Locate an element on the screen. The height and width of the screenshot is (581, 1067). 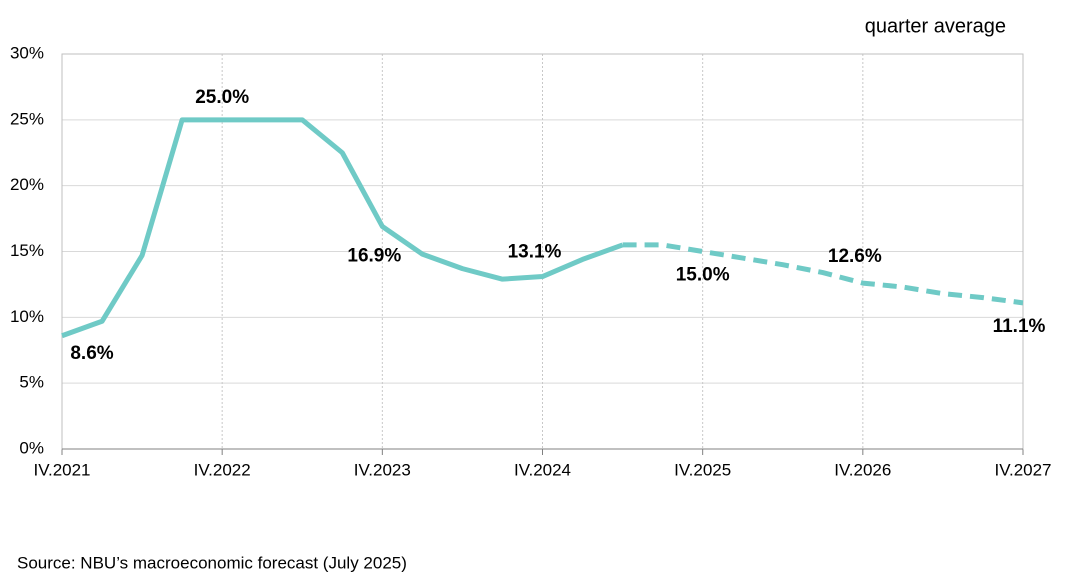
series-line is located at coordinates (823, 274).